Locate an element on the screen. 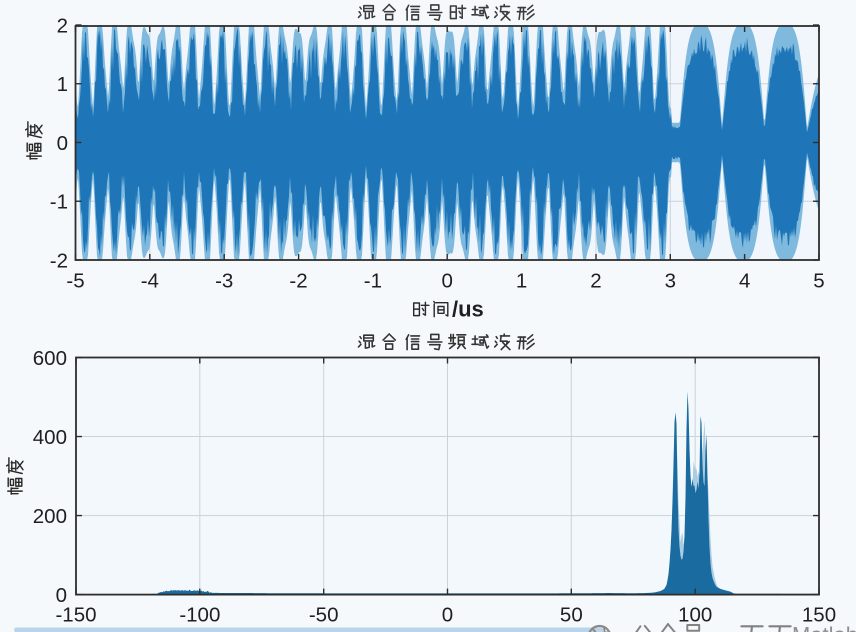 The height and width of the screenshot is (632, 856). svg-text: -4 is located at coordinates (150, 281).